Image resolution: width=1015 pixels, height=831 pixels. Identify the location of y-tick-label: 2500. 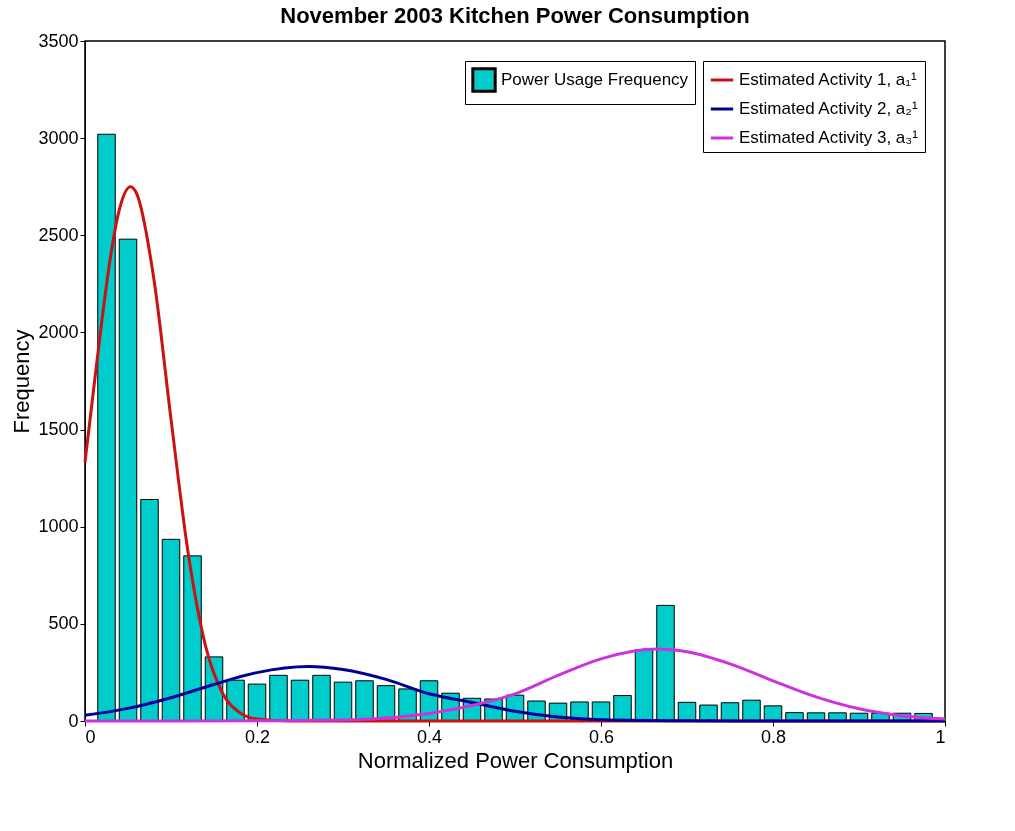
(58, 234).